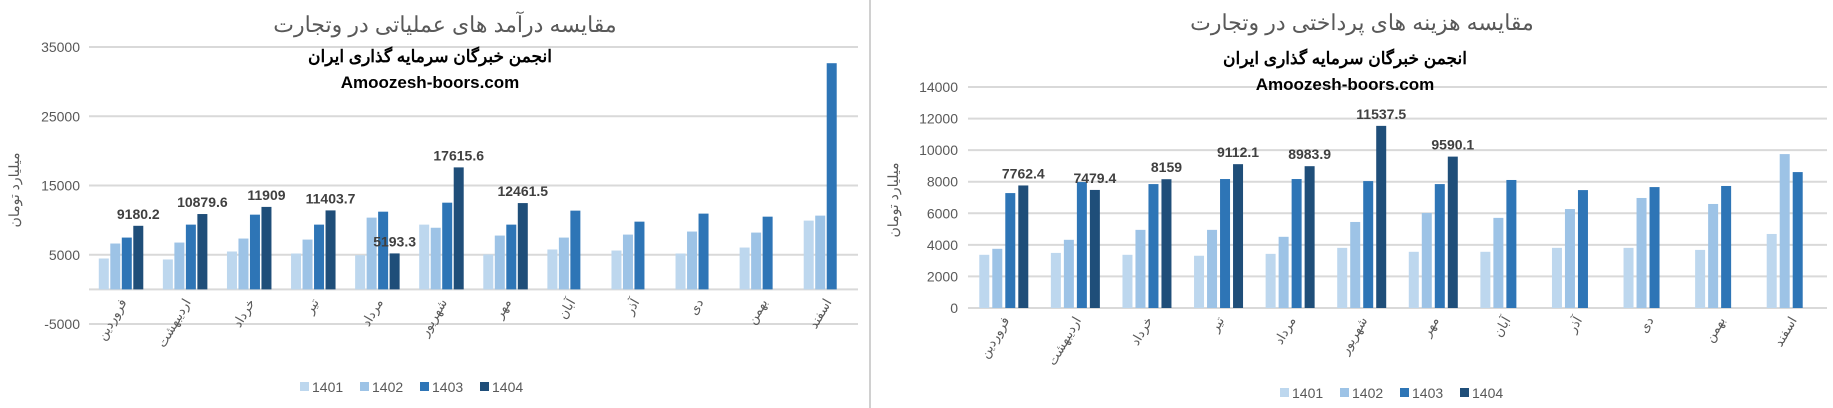 The image size is (1833, 408). What do you see at coordinates (1427, 393) in the screenshot?
I see `legend-label-1403: 1403` at bounding box center [1427, 393].